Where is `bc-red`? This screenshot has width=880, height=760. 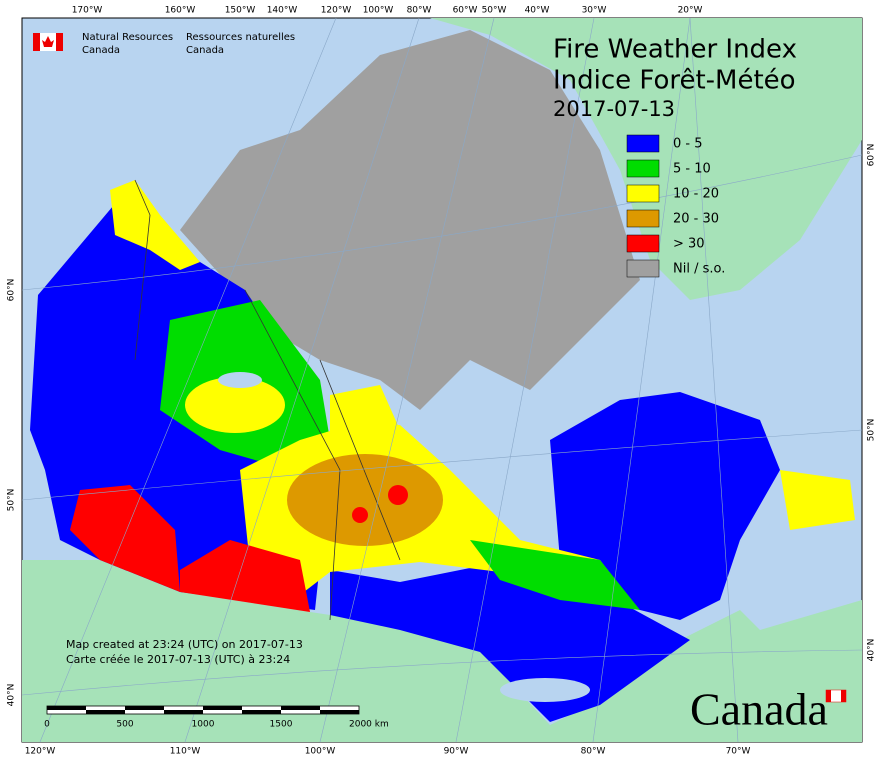 bc-red is located at coordinates (125, 538).